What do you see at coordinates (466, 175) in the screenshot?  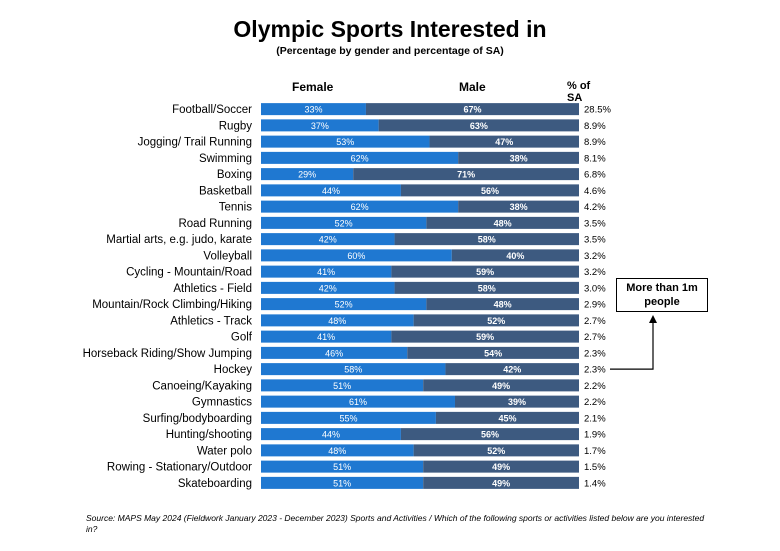 I see `data-label-male: 71%` at bounding box center [466, 175].